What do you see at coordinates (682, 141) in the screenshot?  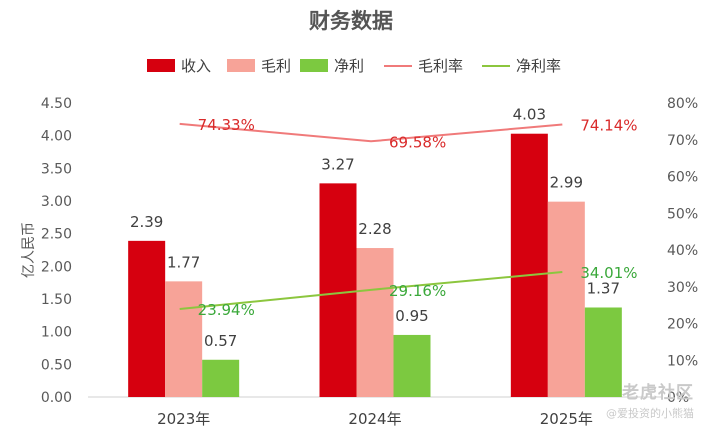 I see `y2-tick-label: 70%` at bounding box center [682, 141].